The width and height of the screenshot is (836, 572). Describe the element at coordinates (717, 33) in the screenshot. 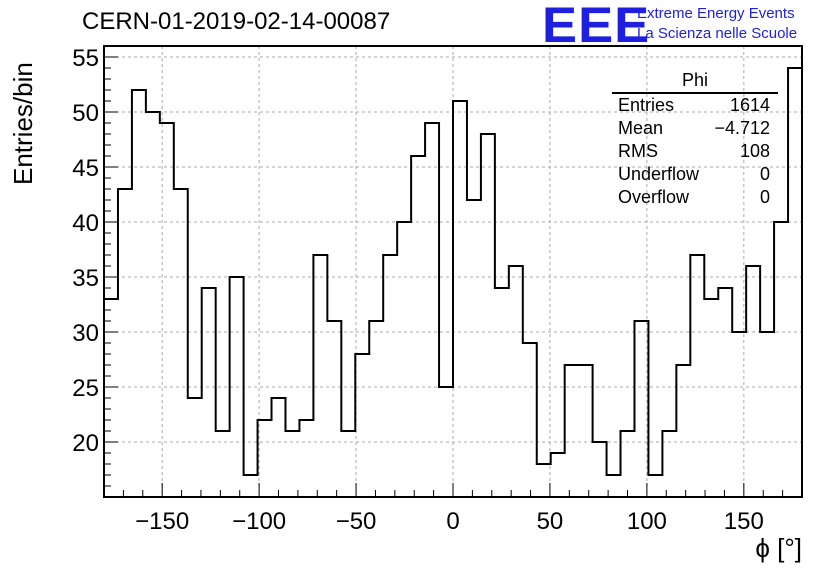

I see `logo-line-2: La Scienza nelle Scuole` at that location.